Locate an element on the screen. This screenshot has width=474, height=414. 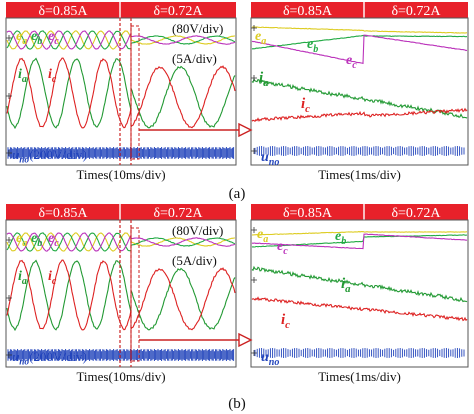
caption-0: (a) is located at coordinates (237, 194).